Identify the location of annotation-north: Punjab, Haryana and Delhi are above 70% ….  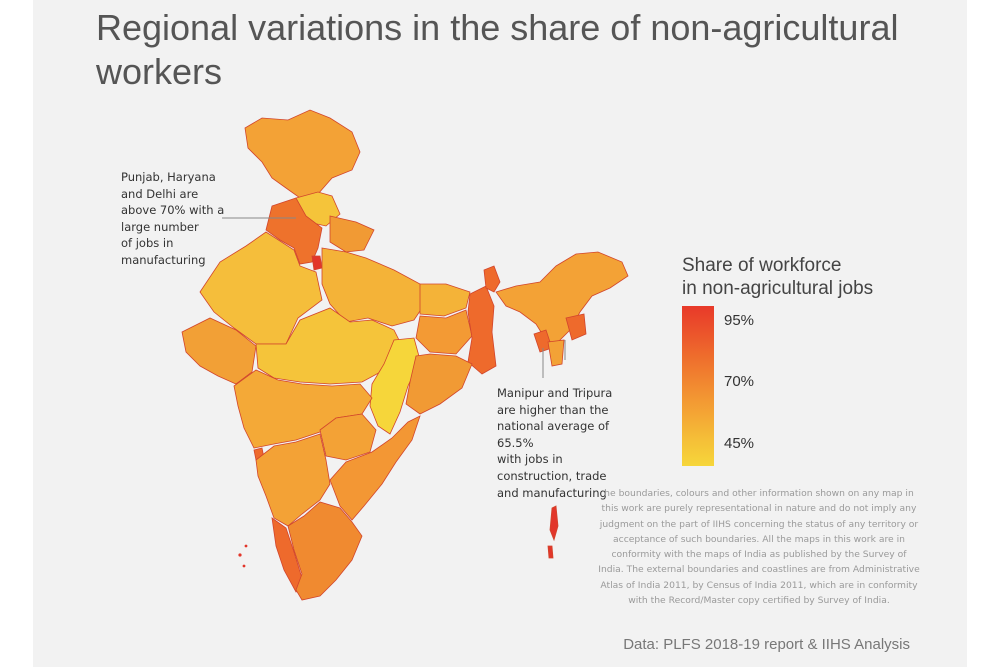
(173, 218).